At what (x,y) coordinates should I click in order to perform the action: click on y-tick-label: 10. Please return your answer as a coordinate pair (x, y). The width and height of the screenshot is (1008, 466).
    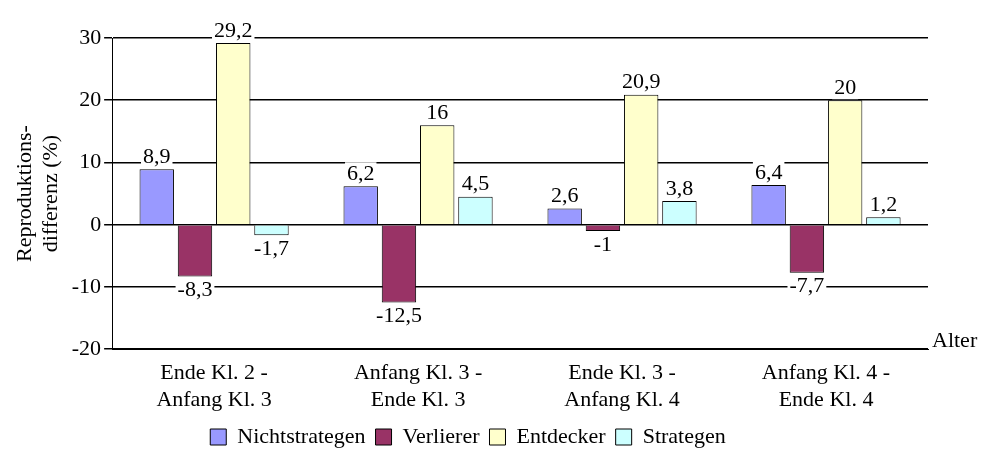
    Looking at the image, I should click on (90, 161).